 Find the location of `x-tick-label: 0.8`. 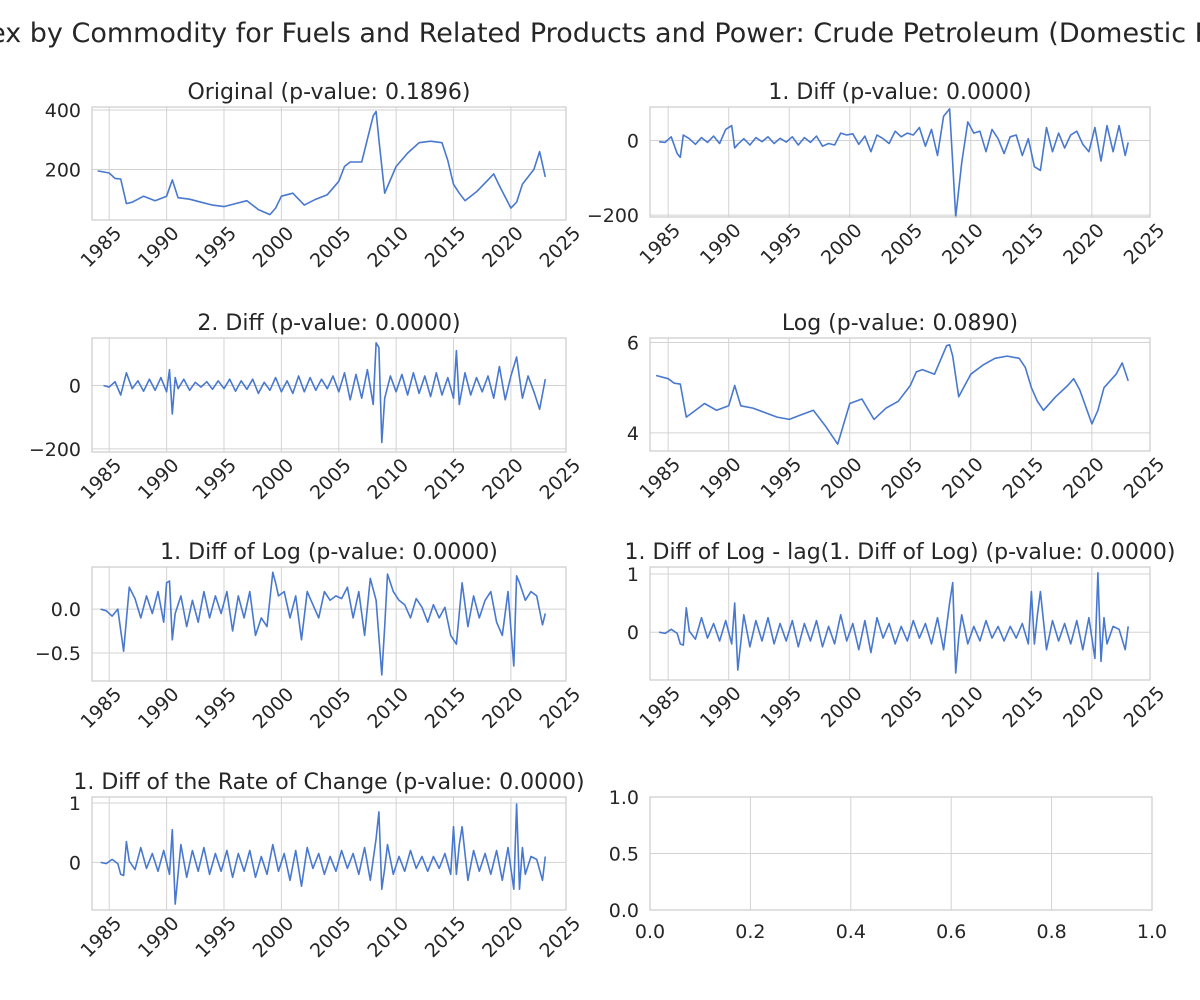

x-tick-label: 0.8 is located at coordinates (1051, 932).